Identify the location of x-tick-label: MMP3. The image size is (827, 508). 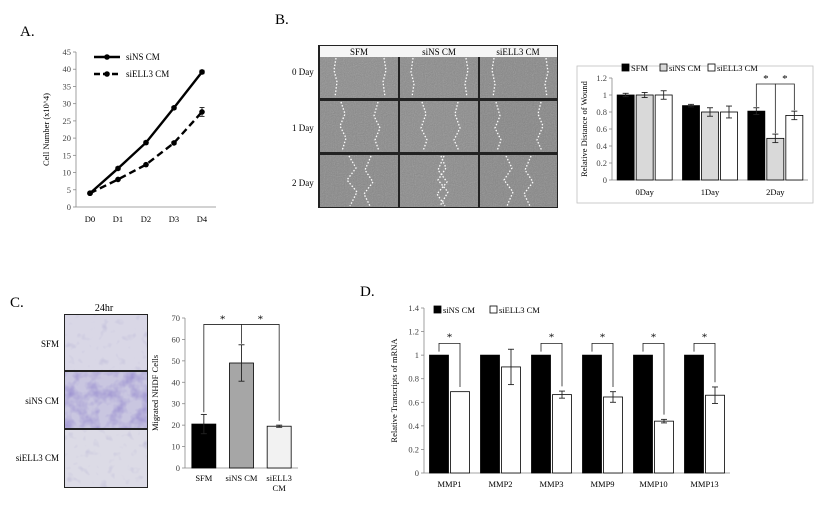
(551, 484).